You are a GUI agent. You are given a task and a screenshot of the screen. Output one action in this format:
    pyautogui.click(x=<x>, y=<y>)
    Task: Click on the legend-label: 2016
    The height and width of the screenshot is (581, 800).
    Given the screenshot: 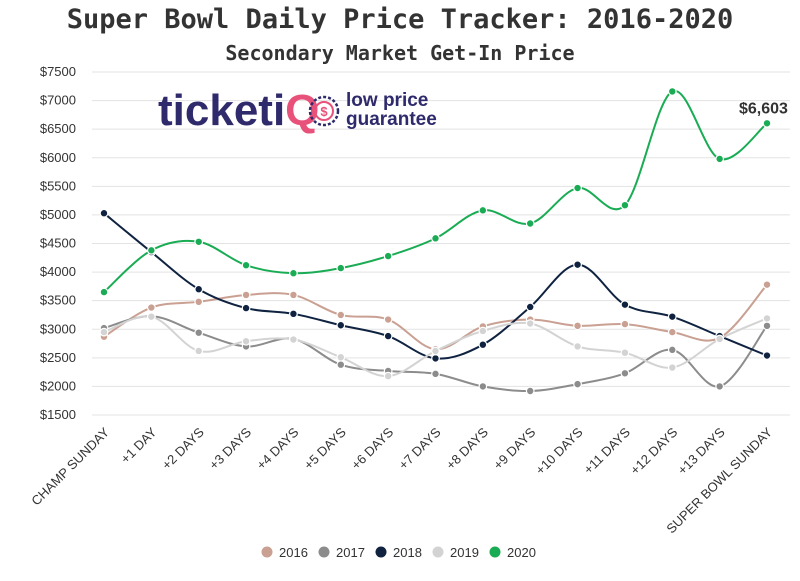 What is the action you would take?
    pyautogui.click(x=293, y=552)
    